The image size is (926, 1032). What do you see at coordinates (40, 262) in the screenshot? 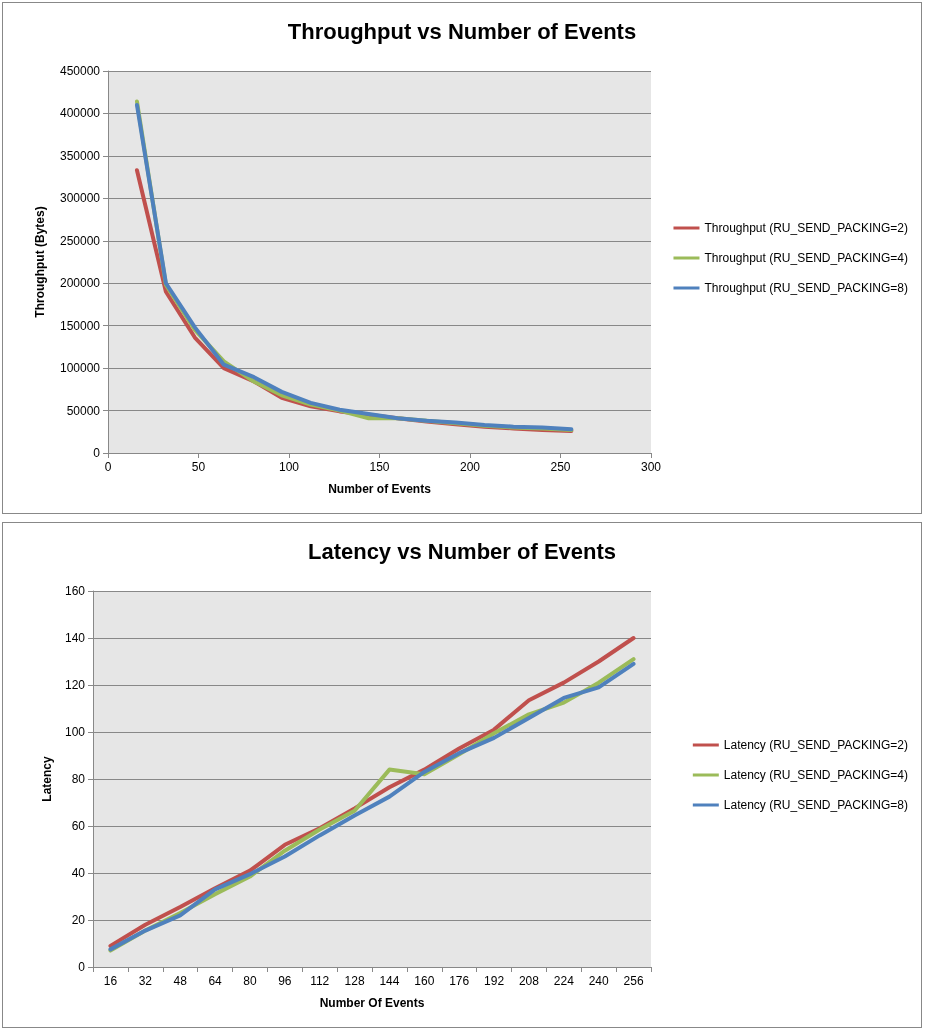
I see `y-axis-title: Throughput (Bytes)` at bounding box center [40, 262].